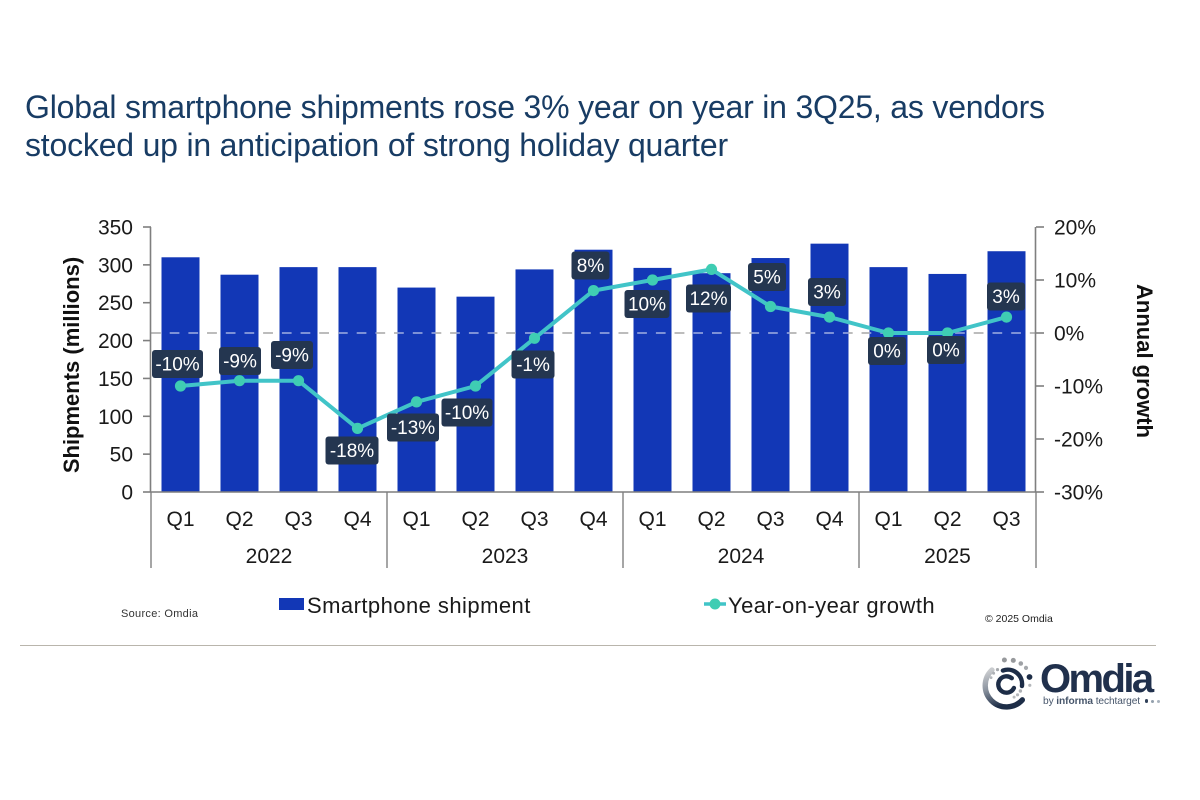 The width and height of the screenshot is (1200, 800). What do you see at coordinates (413, 428) in the screenshot?
I see `svg-text: -13%` at bounding box center [413, 428].